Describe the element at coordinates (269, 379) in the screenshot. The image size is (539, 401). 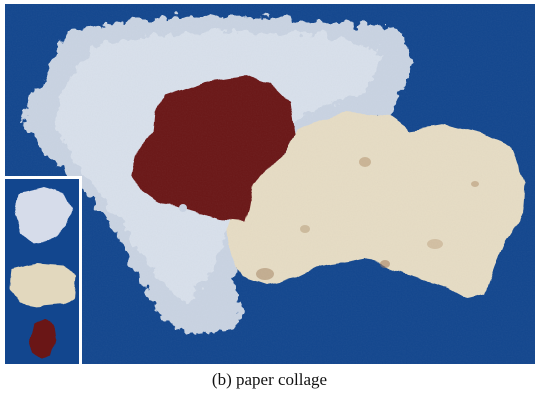
I see `figure-caption: (b) paper collage` at that location.